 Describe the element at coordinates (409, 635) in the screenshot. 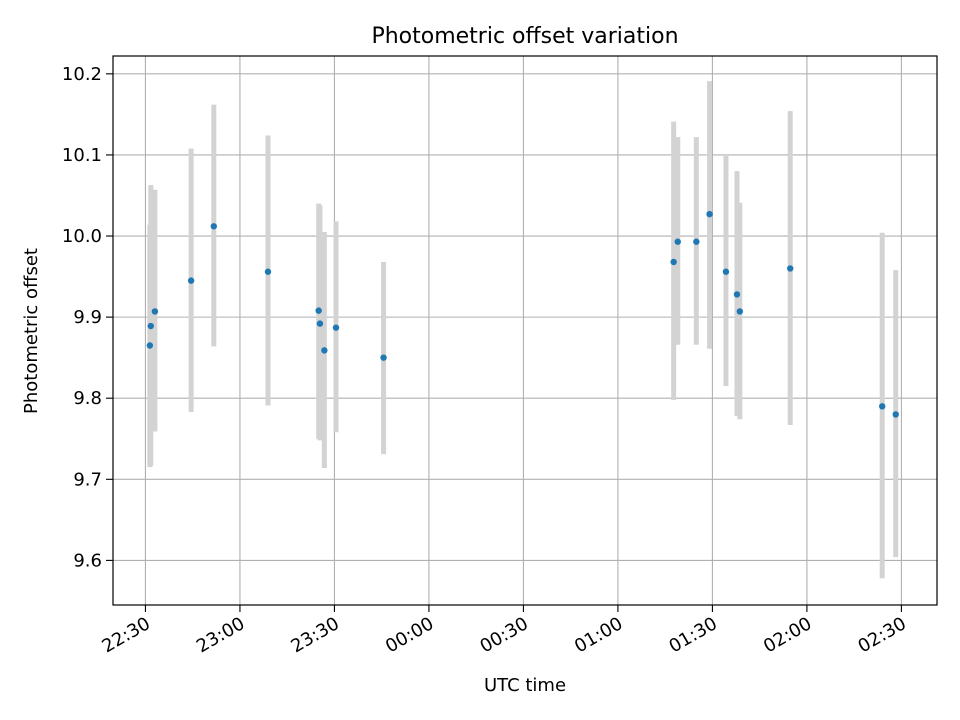

I see `x-tick-label: 00:00` at that location.